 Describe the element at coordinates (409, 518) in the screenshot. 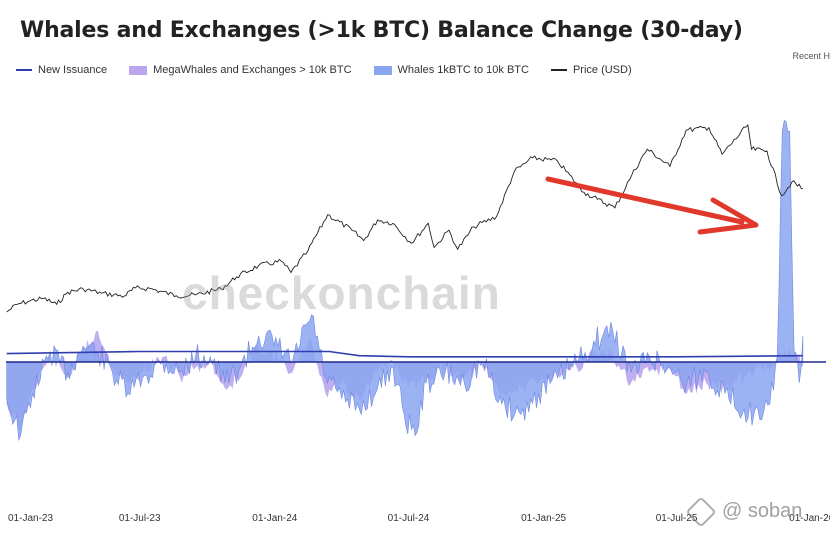

I see `x-tick-label: 01-Jul-24` at that location.